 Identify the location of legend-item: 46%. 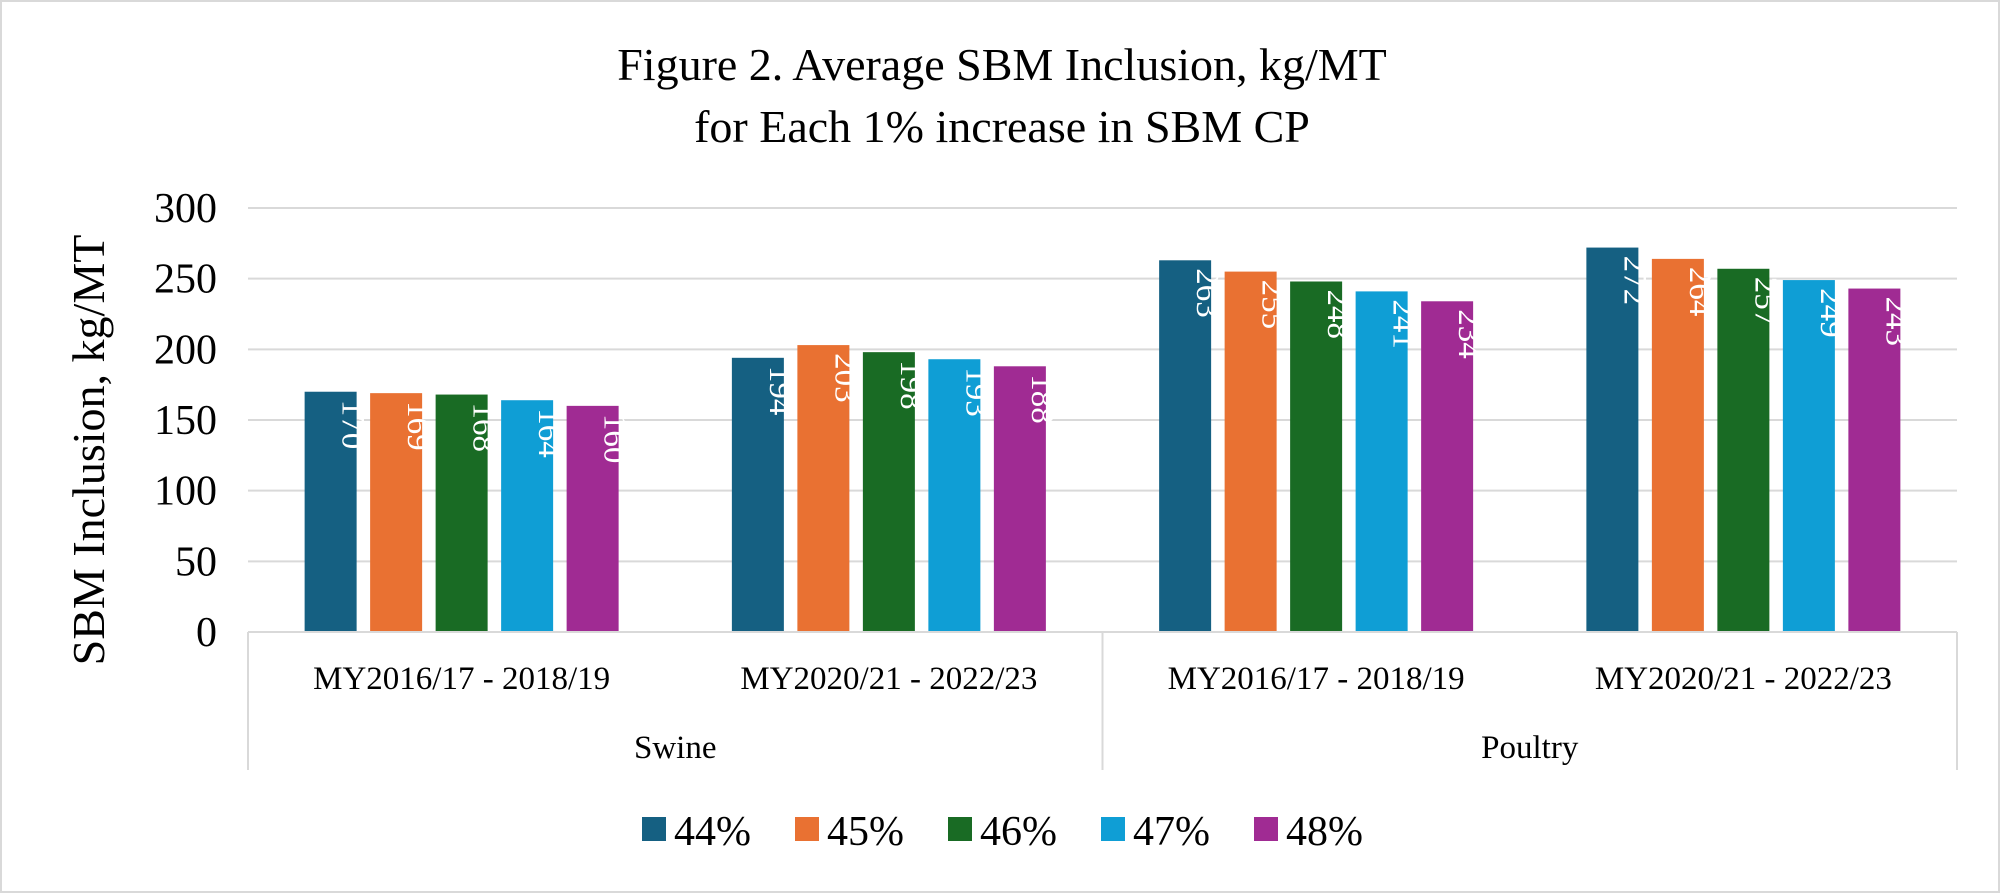
(1002, 832).